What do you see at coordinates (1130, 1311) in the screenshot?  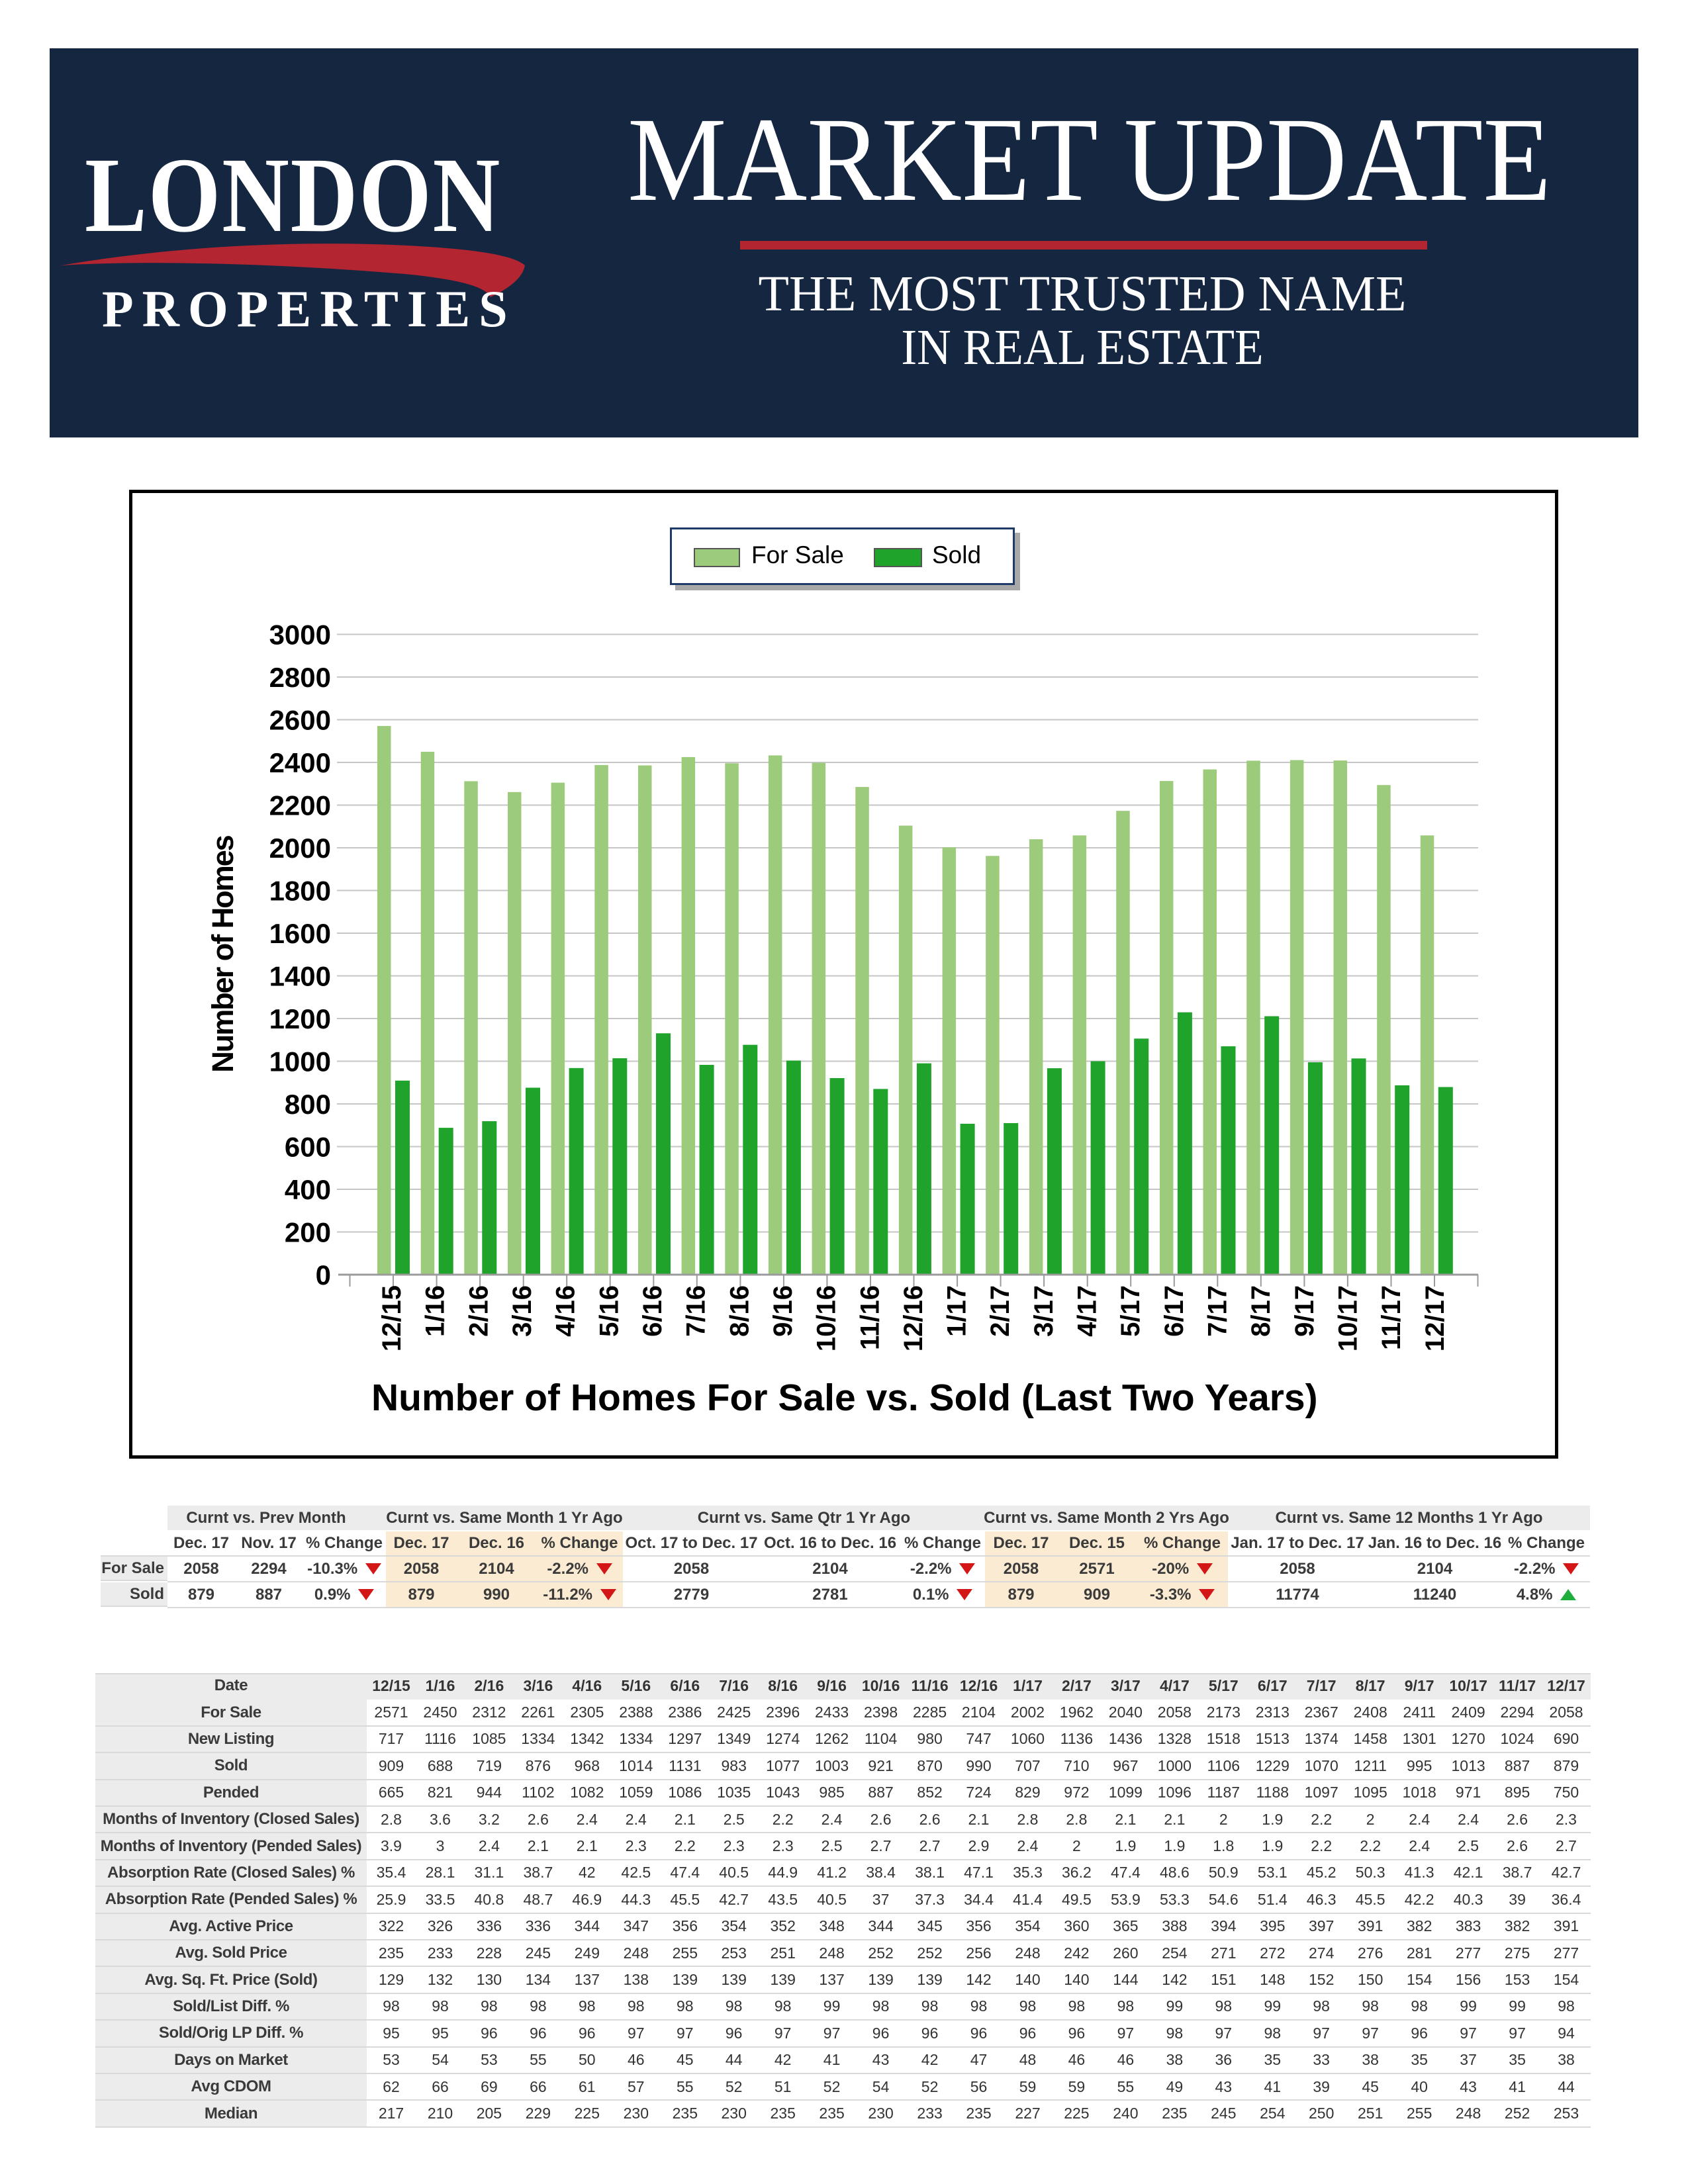 I see `svg-text: 5/17` at bounding box center [1130, 1311].